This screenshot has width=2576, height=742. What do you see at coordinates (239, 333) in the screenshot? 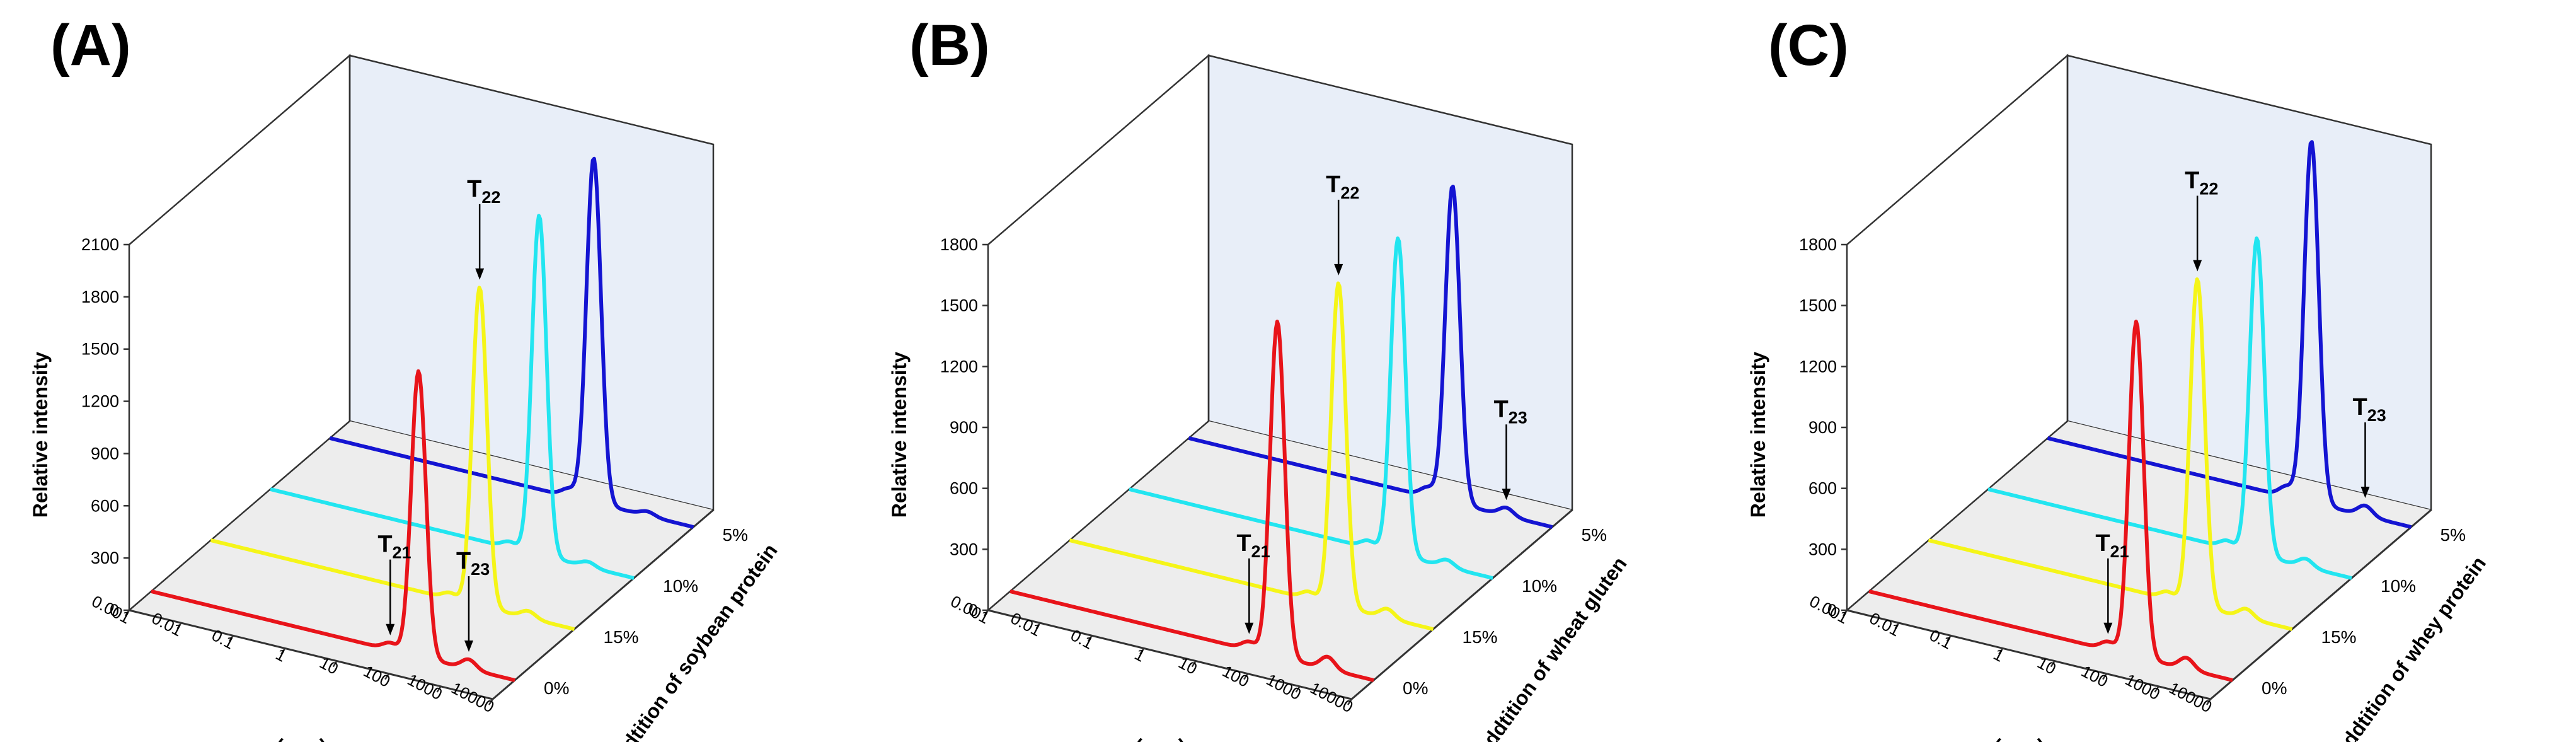
I see `left-wall` at bounding box center [239, 333].